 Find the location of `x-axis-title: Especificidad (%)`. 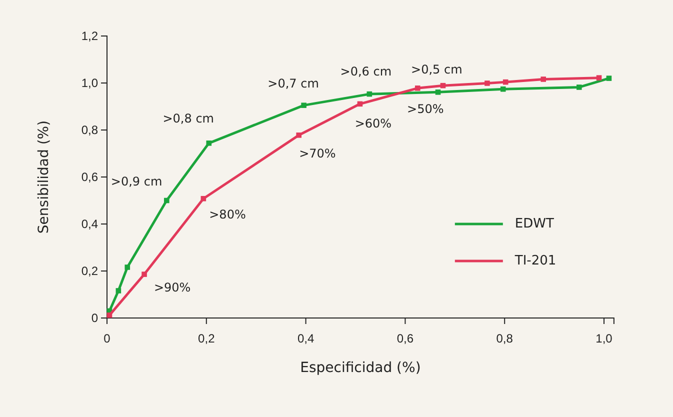

x-axis-title: Especificidad (%) is located at coordinates (360, 368).